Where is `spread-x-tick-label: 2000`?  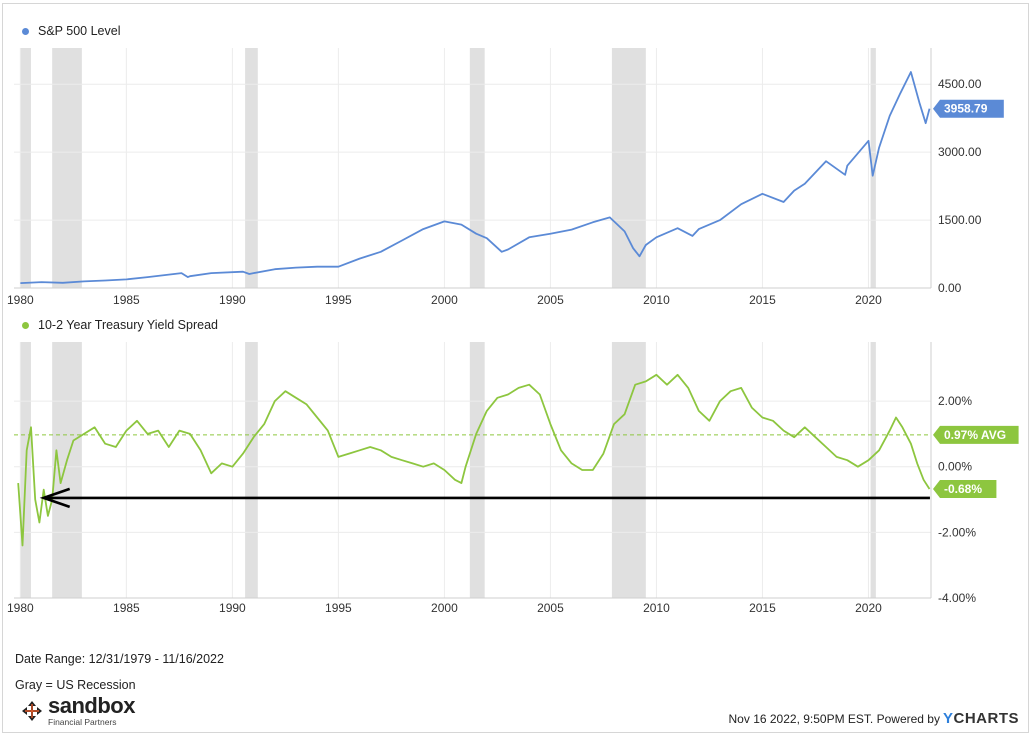
spread-x-tick-label: 2000 is located at coordinates (444, 608).